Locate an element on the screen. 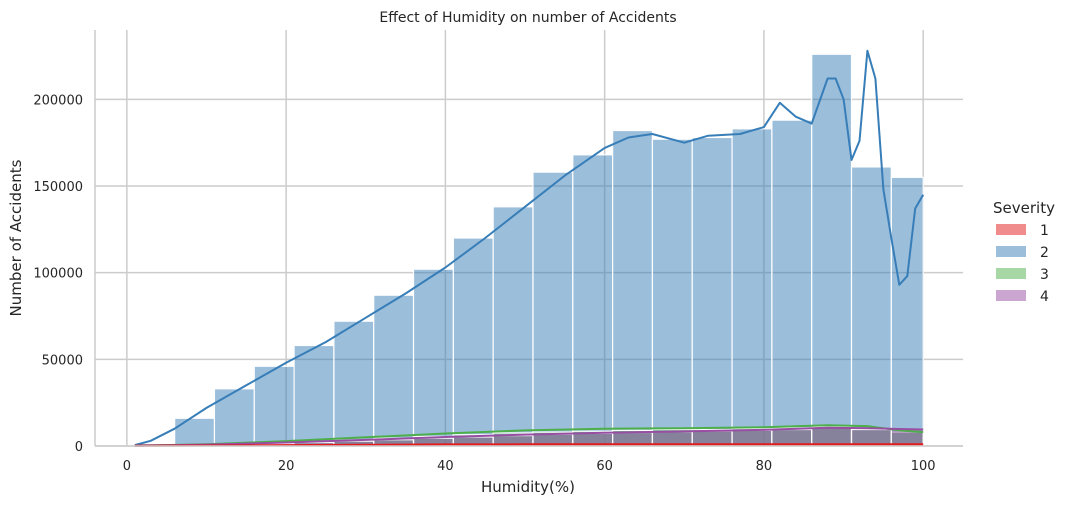 The image size is (1066, 508). legend-label-severity-4: 4 is located at coordinates (1044, 297).